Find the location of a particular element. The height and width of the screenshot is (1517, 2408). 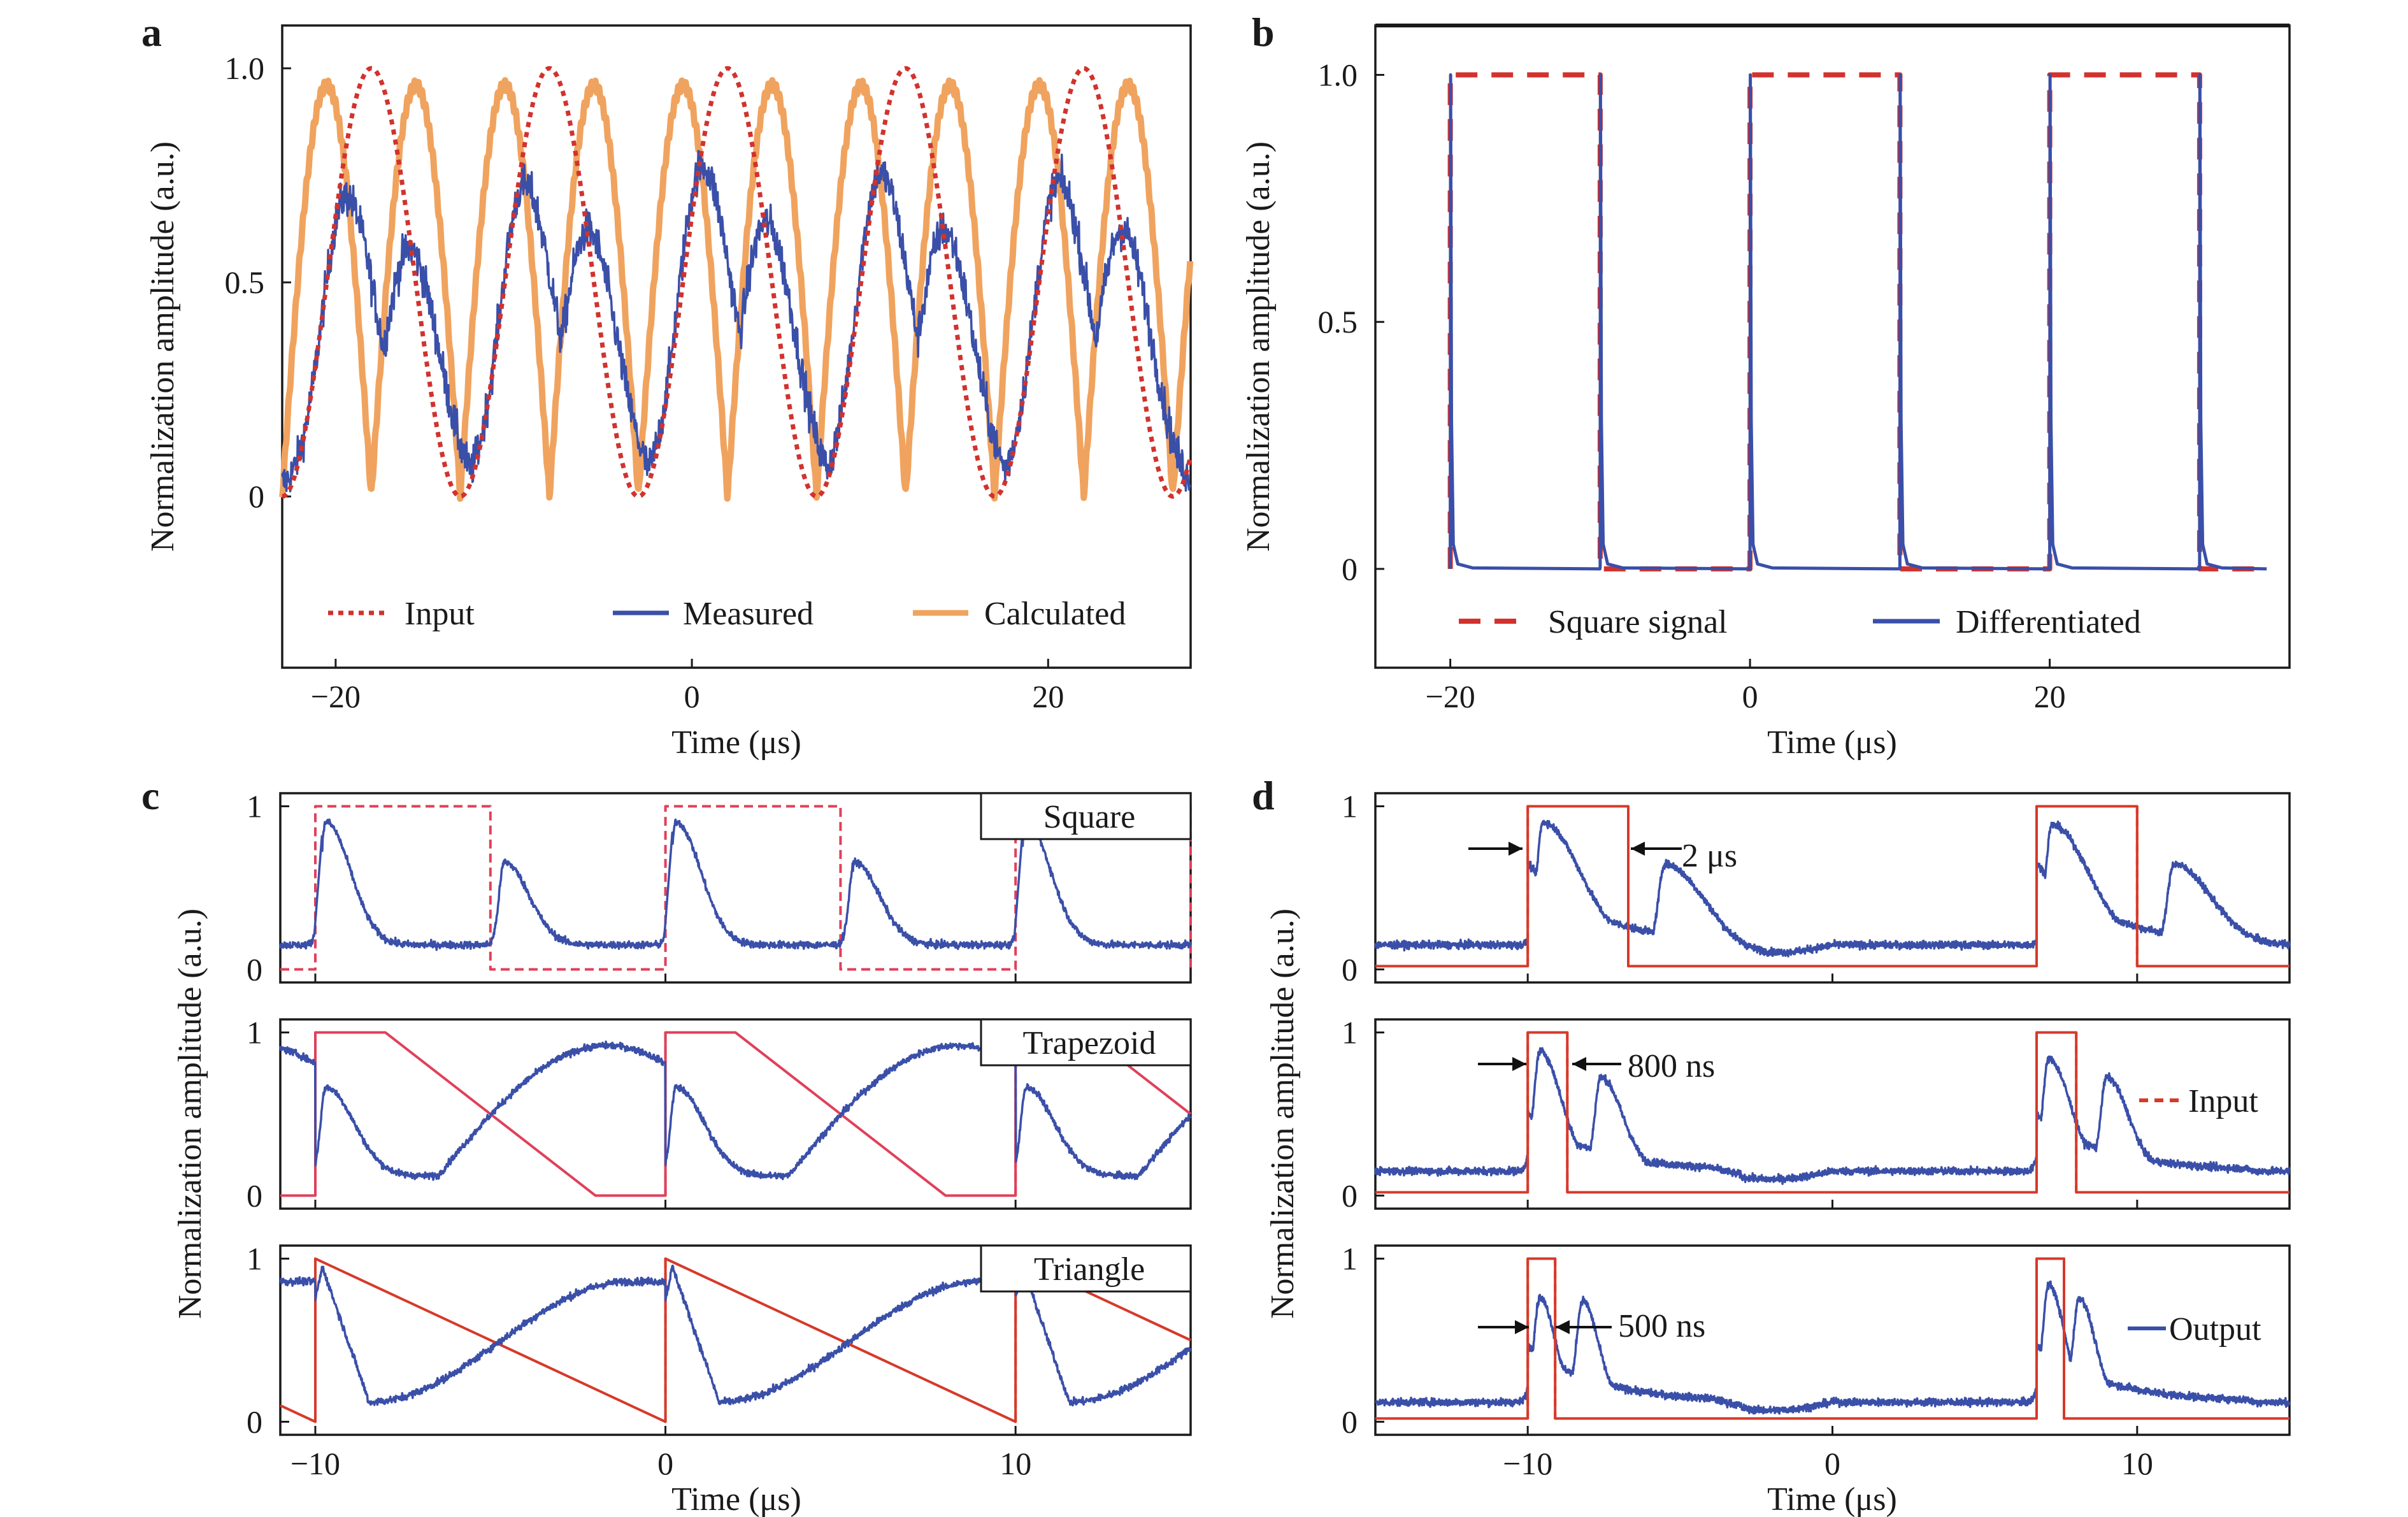

arrow-right-2us-head is located at coordinates (1638, 849).